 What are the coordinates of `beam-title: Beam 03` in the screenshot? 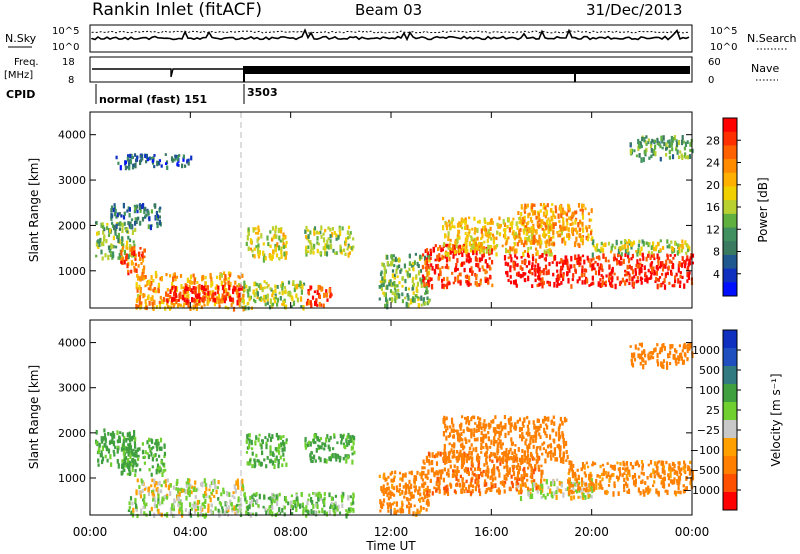 It's located at (388, 10).